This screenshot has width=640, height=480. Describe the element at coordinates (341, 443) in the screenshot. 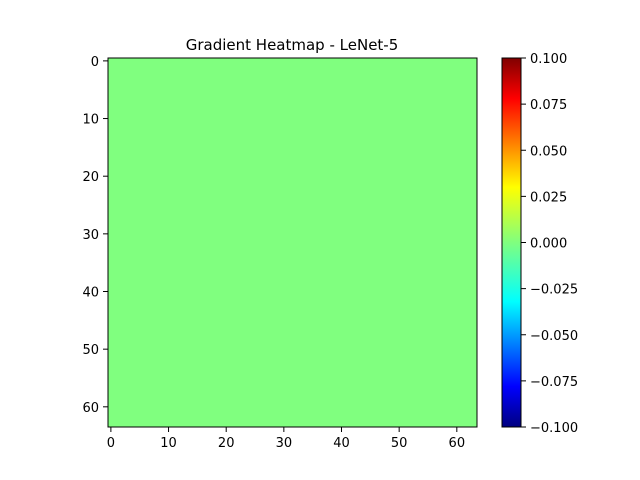

I see `x-tick-label: 40` at that location.